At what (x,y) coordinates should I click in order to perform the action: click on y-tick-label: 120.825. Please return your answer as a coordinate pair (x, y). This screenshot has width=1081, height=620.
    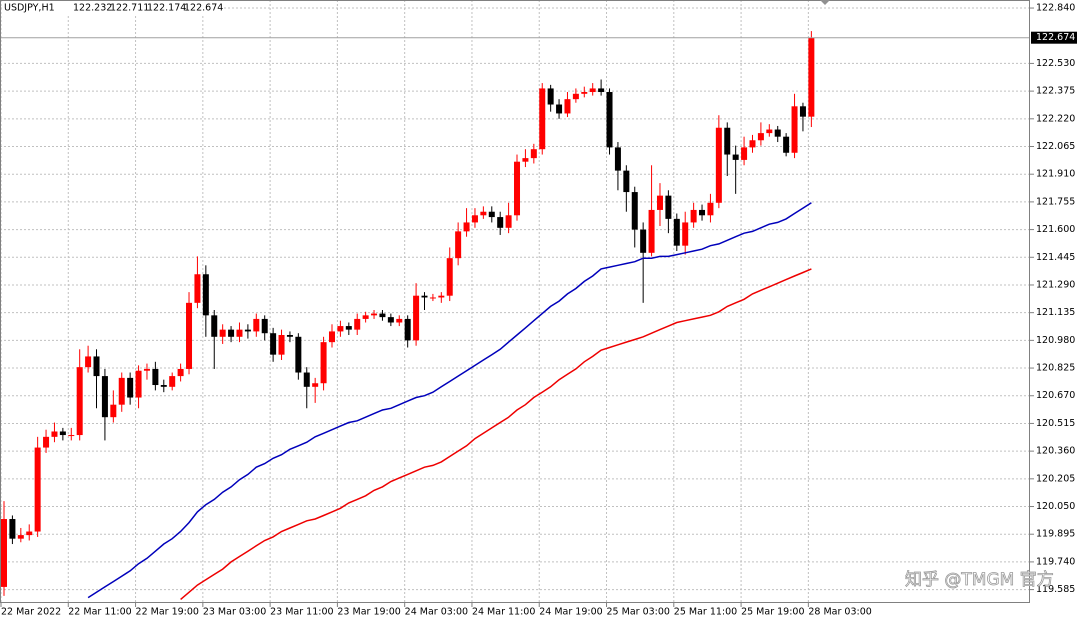
    Looking at the image, I should click on (1055, 368).